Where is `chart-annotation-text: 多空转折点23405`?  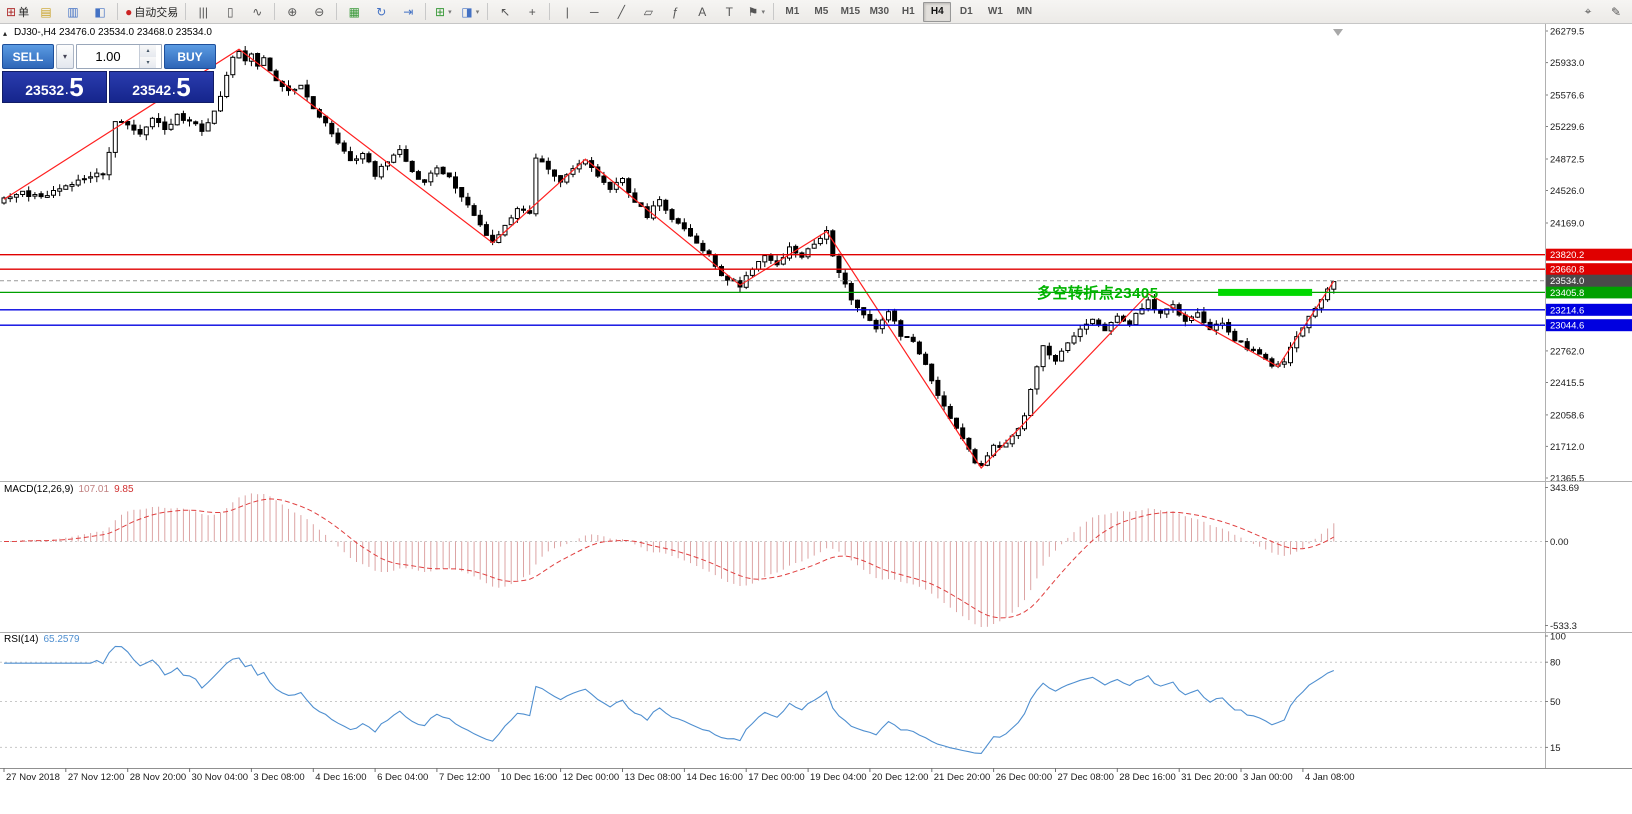
chart-annotation-text: 多空转折点23405 is located at coordinates (1097, 294).